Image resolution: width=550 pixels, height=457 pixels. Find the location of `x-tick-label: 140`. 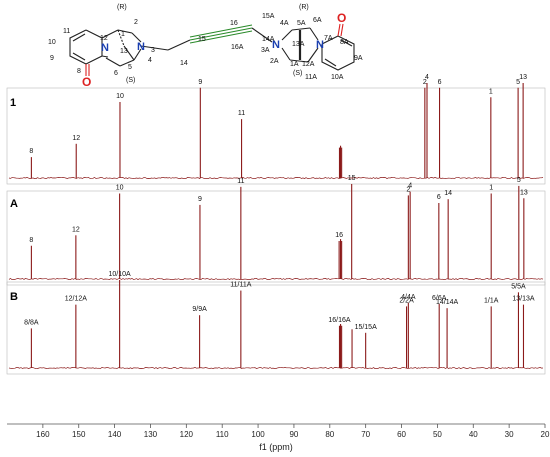

x-tick-label: 140 is located at coordinates (115, 434).